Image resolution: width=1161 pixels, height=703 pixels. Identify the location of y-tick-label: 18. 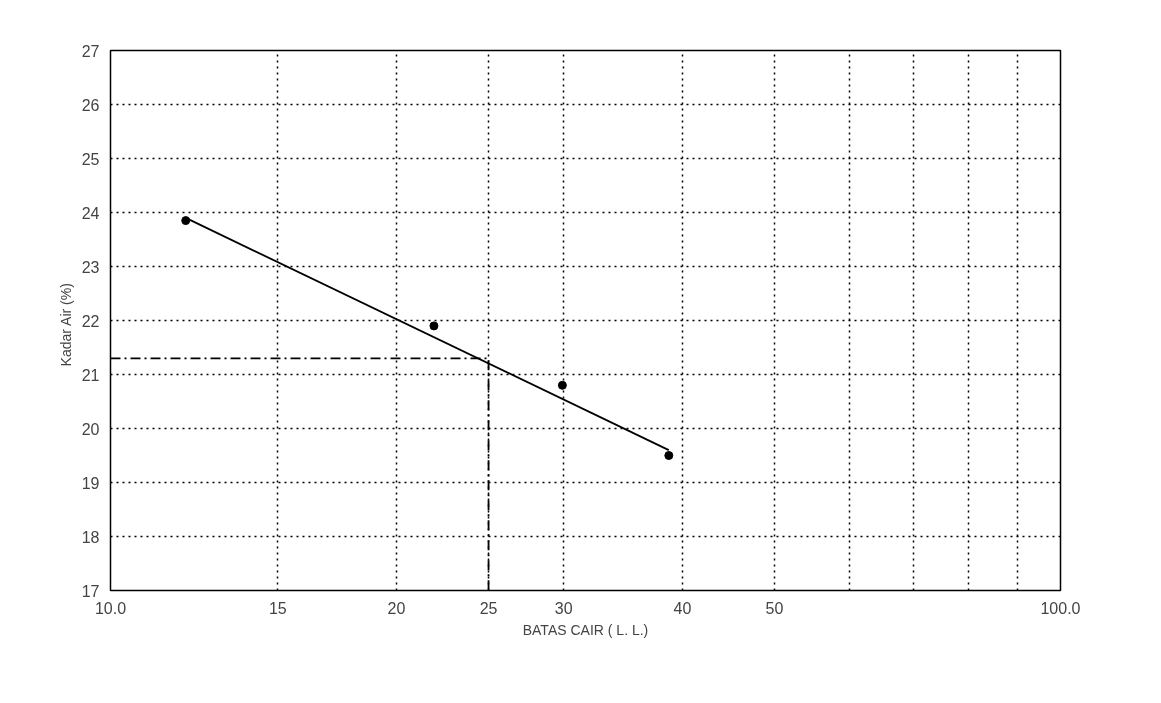
(90, 537).